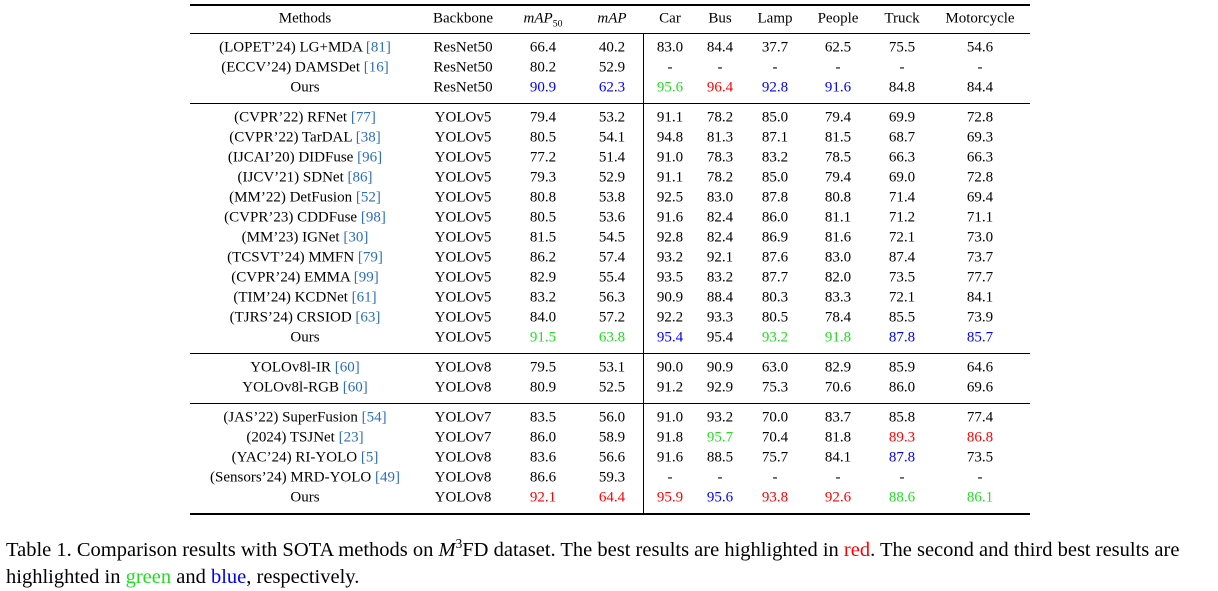 This screenshot has height=591, width=1218. I want to click on citation: [77], so click(363, 117).